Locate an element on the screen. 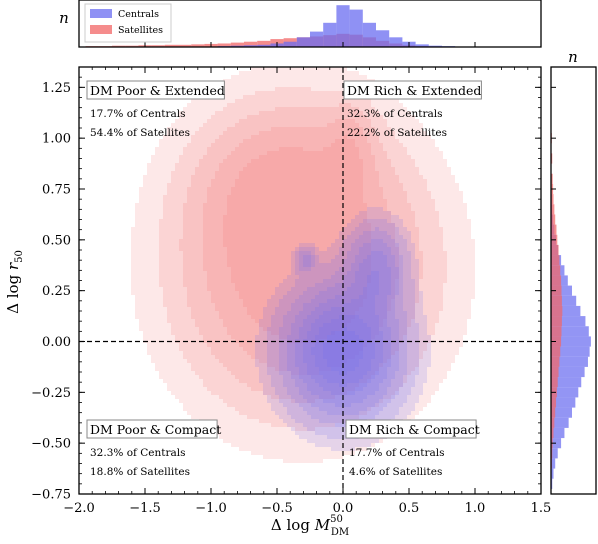 The width and height of the screenshot is (598, 544). x-tick-label: 0.0 is located at coordinates (343, 508).